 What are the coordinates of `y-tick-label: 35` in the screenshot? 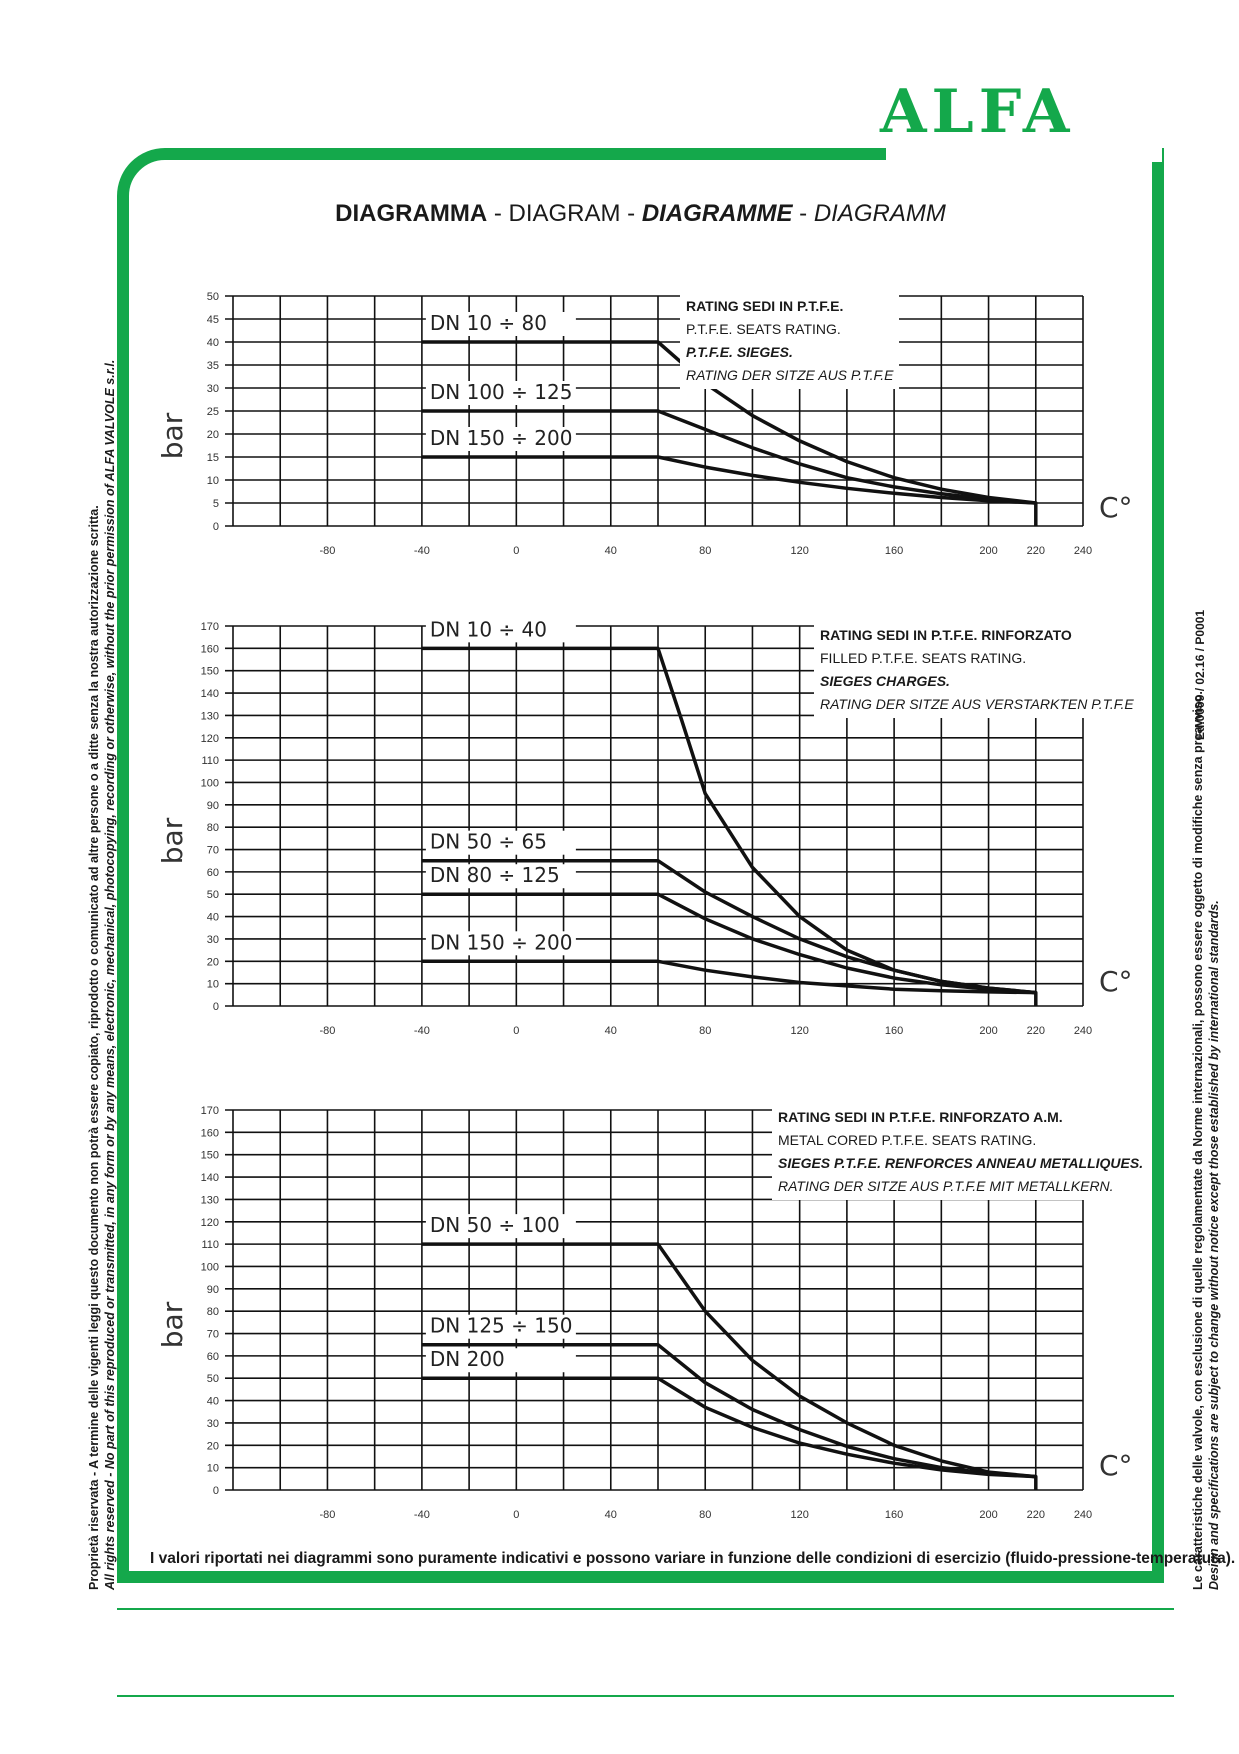 It's located at (213, 366).